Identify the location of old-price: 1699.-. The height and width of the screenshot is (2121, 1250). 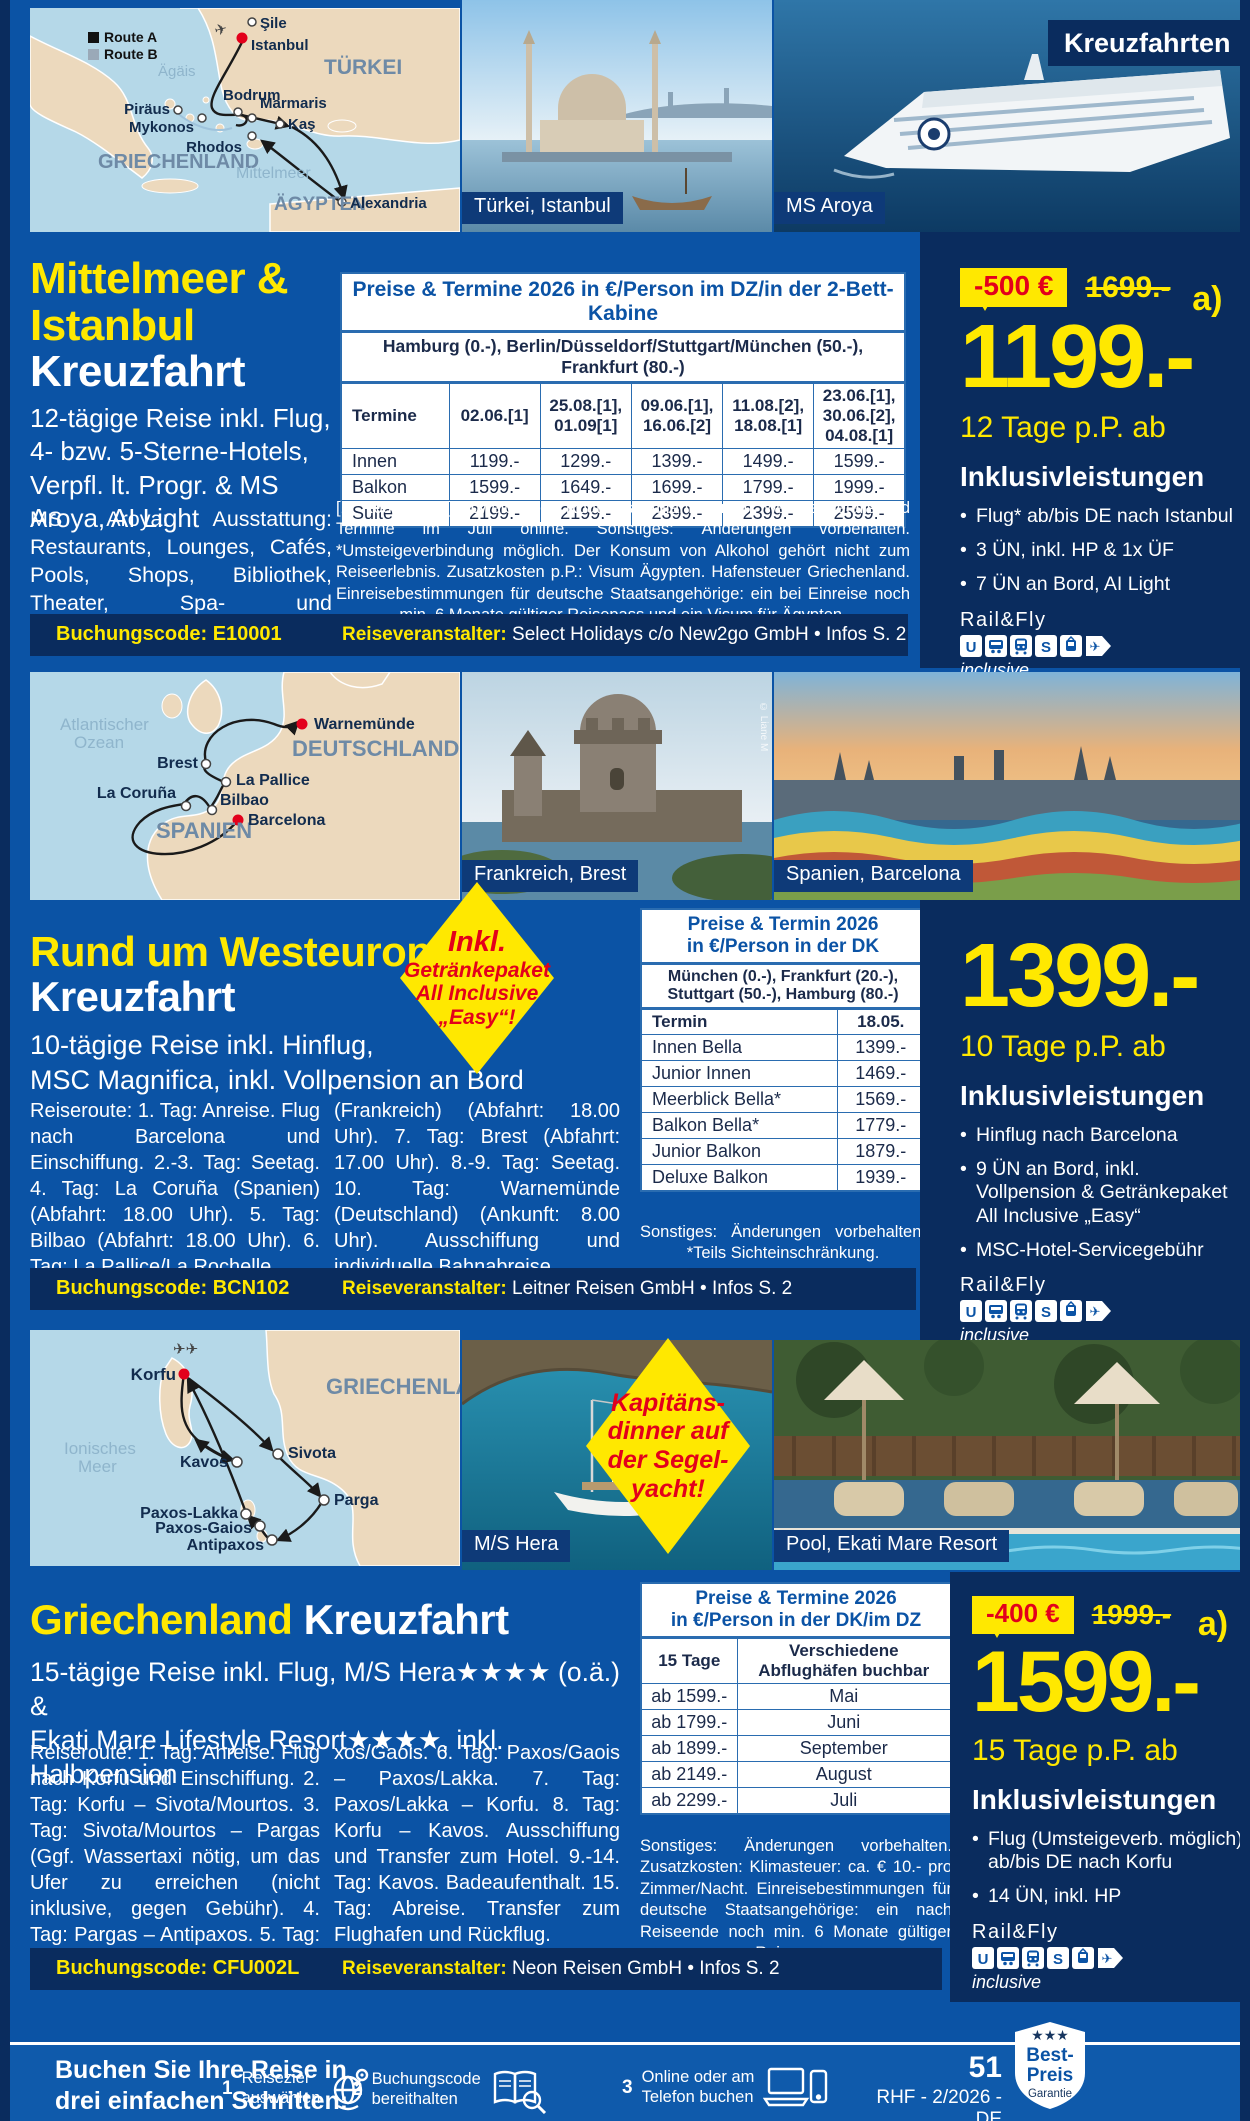
(1128, 287).